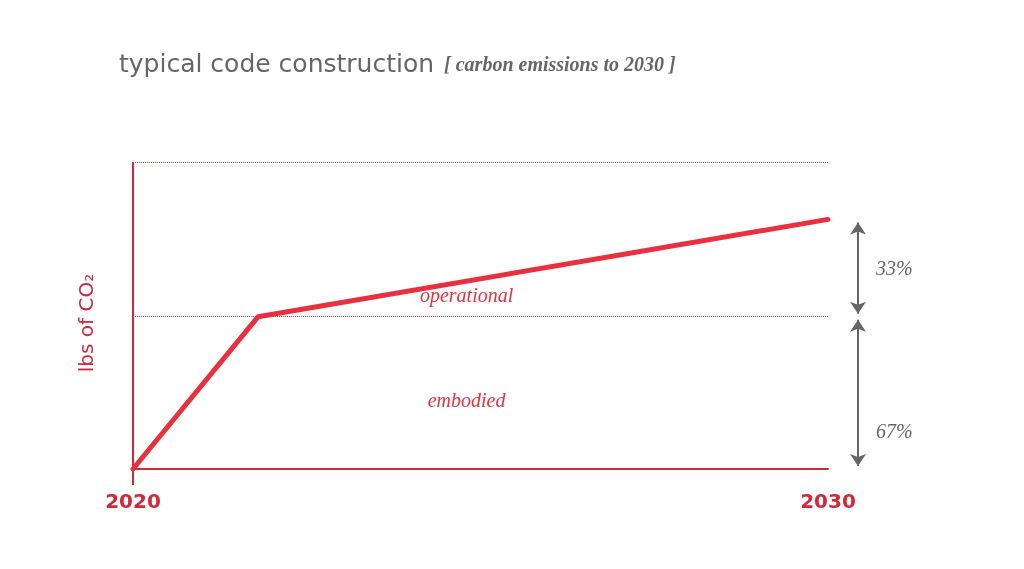 This screenshot has width=1024, height=569. I want to click on chart-title: typical code construction, so click(277, 63).